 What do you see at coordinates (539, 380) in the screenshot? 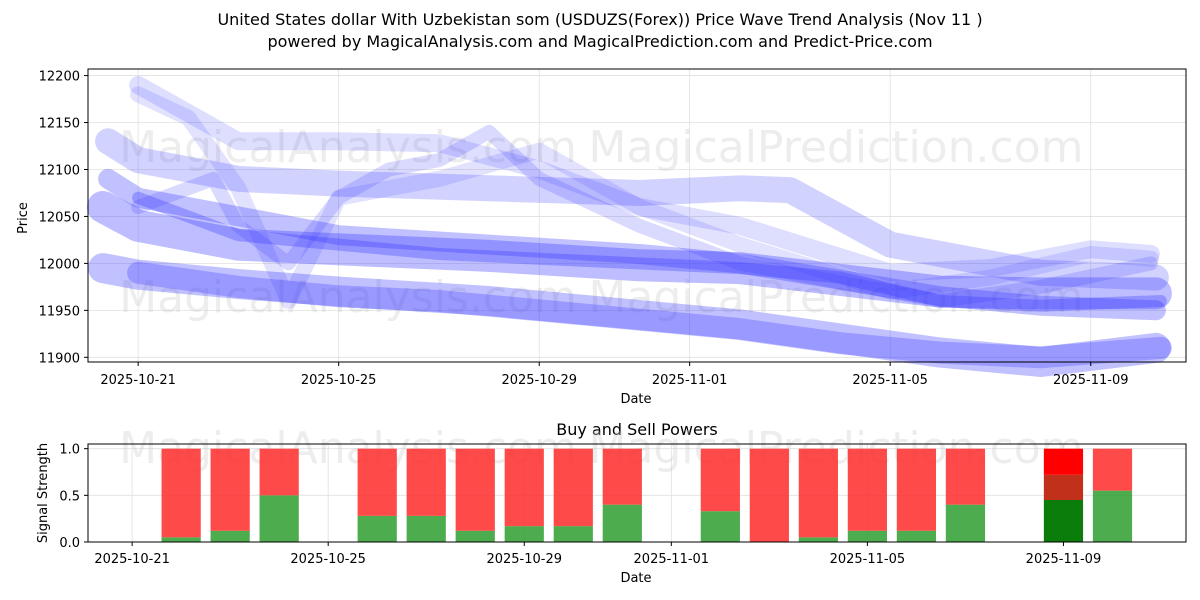
I see `price-x-tick-label: 2025-10-29` at bounding box center [539, 380].